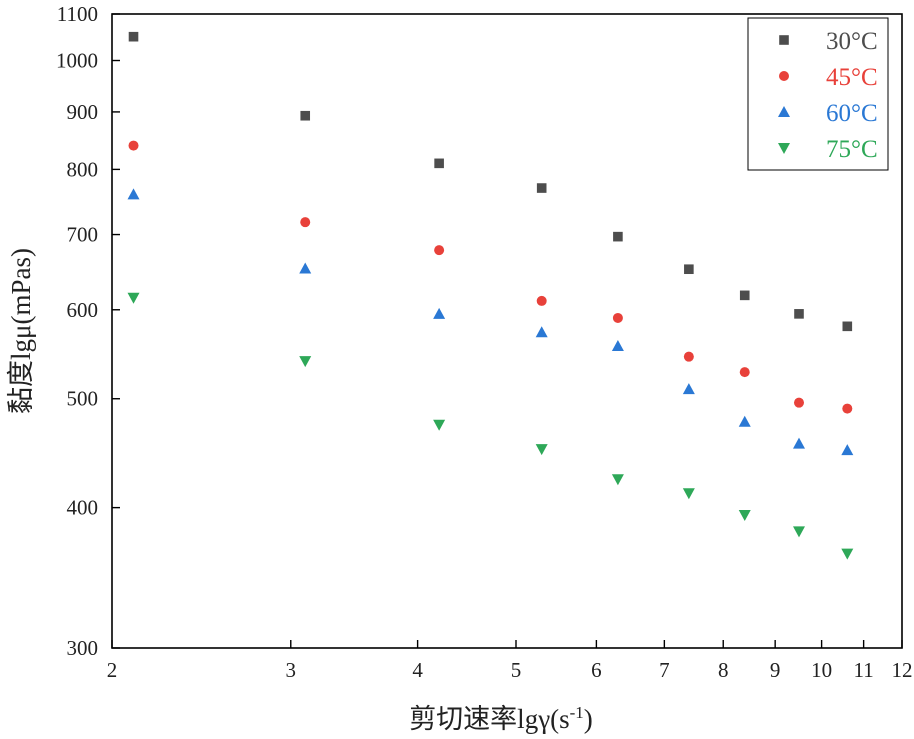 This screenshot has height=739, width=914. I want to click on y-tick-label: 1000, so click(77, 61).